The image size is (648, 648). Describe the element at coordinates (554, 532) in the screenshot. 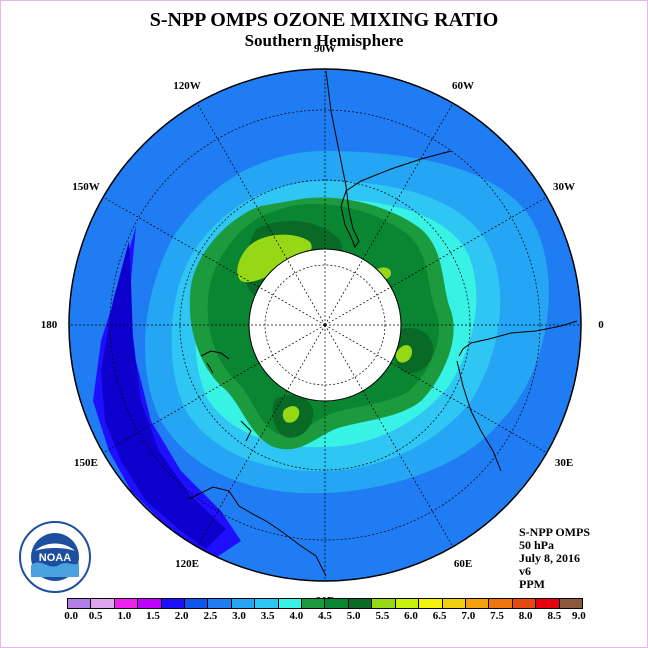

I see `info-instrument: S-NPP OMPS` at that location.